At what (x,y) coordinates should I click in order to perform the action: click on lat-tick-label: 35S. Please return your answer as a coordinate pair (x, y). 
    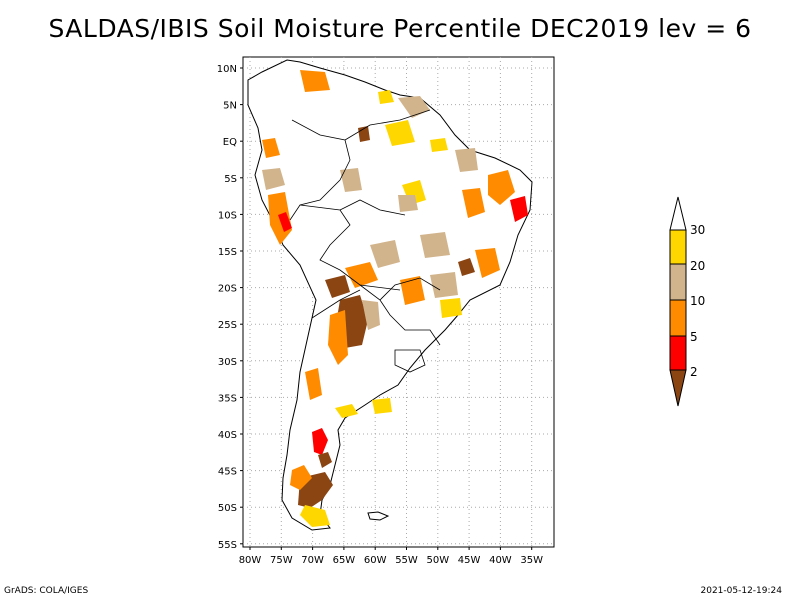
    Looking at the image, I should click on (227, 398).